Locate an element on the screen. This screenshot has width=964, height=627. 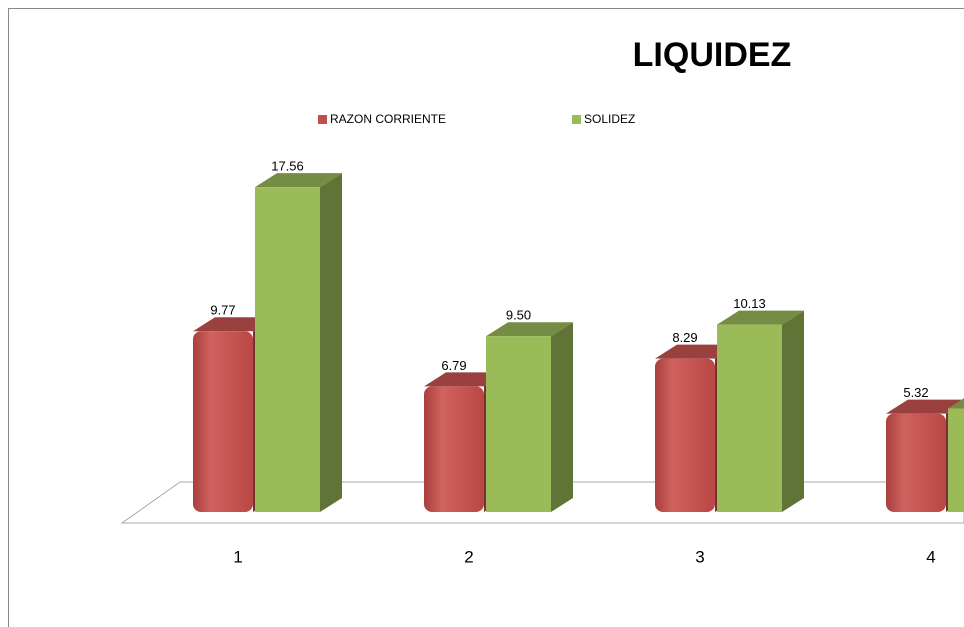
legend-label: RAZON CORRIENTE is located at coordinates (388, 119).